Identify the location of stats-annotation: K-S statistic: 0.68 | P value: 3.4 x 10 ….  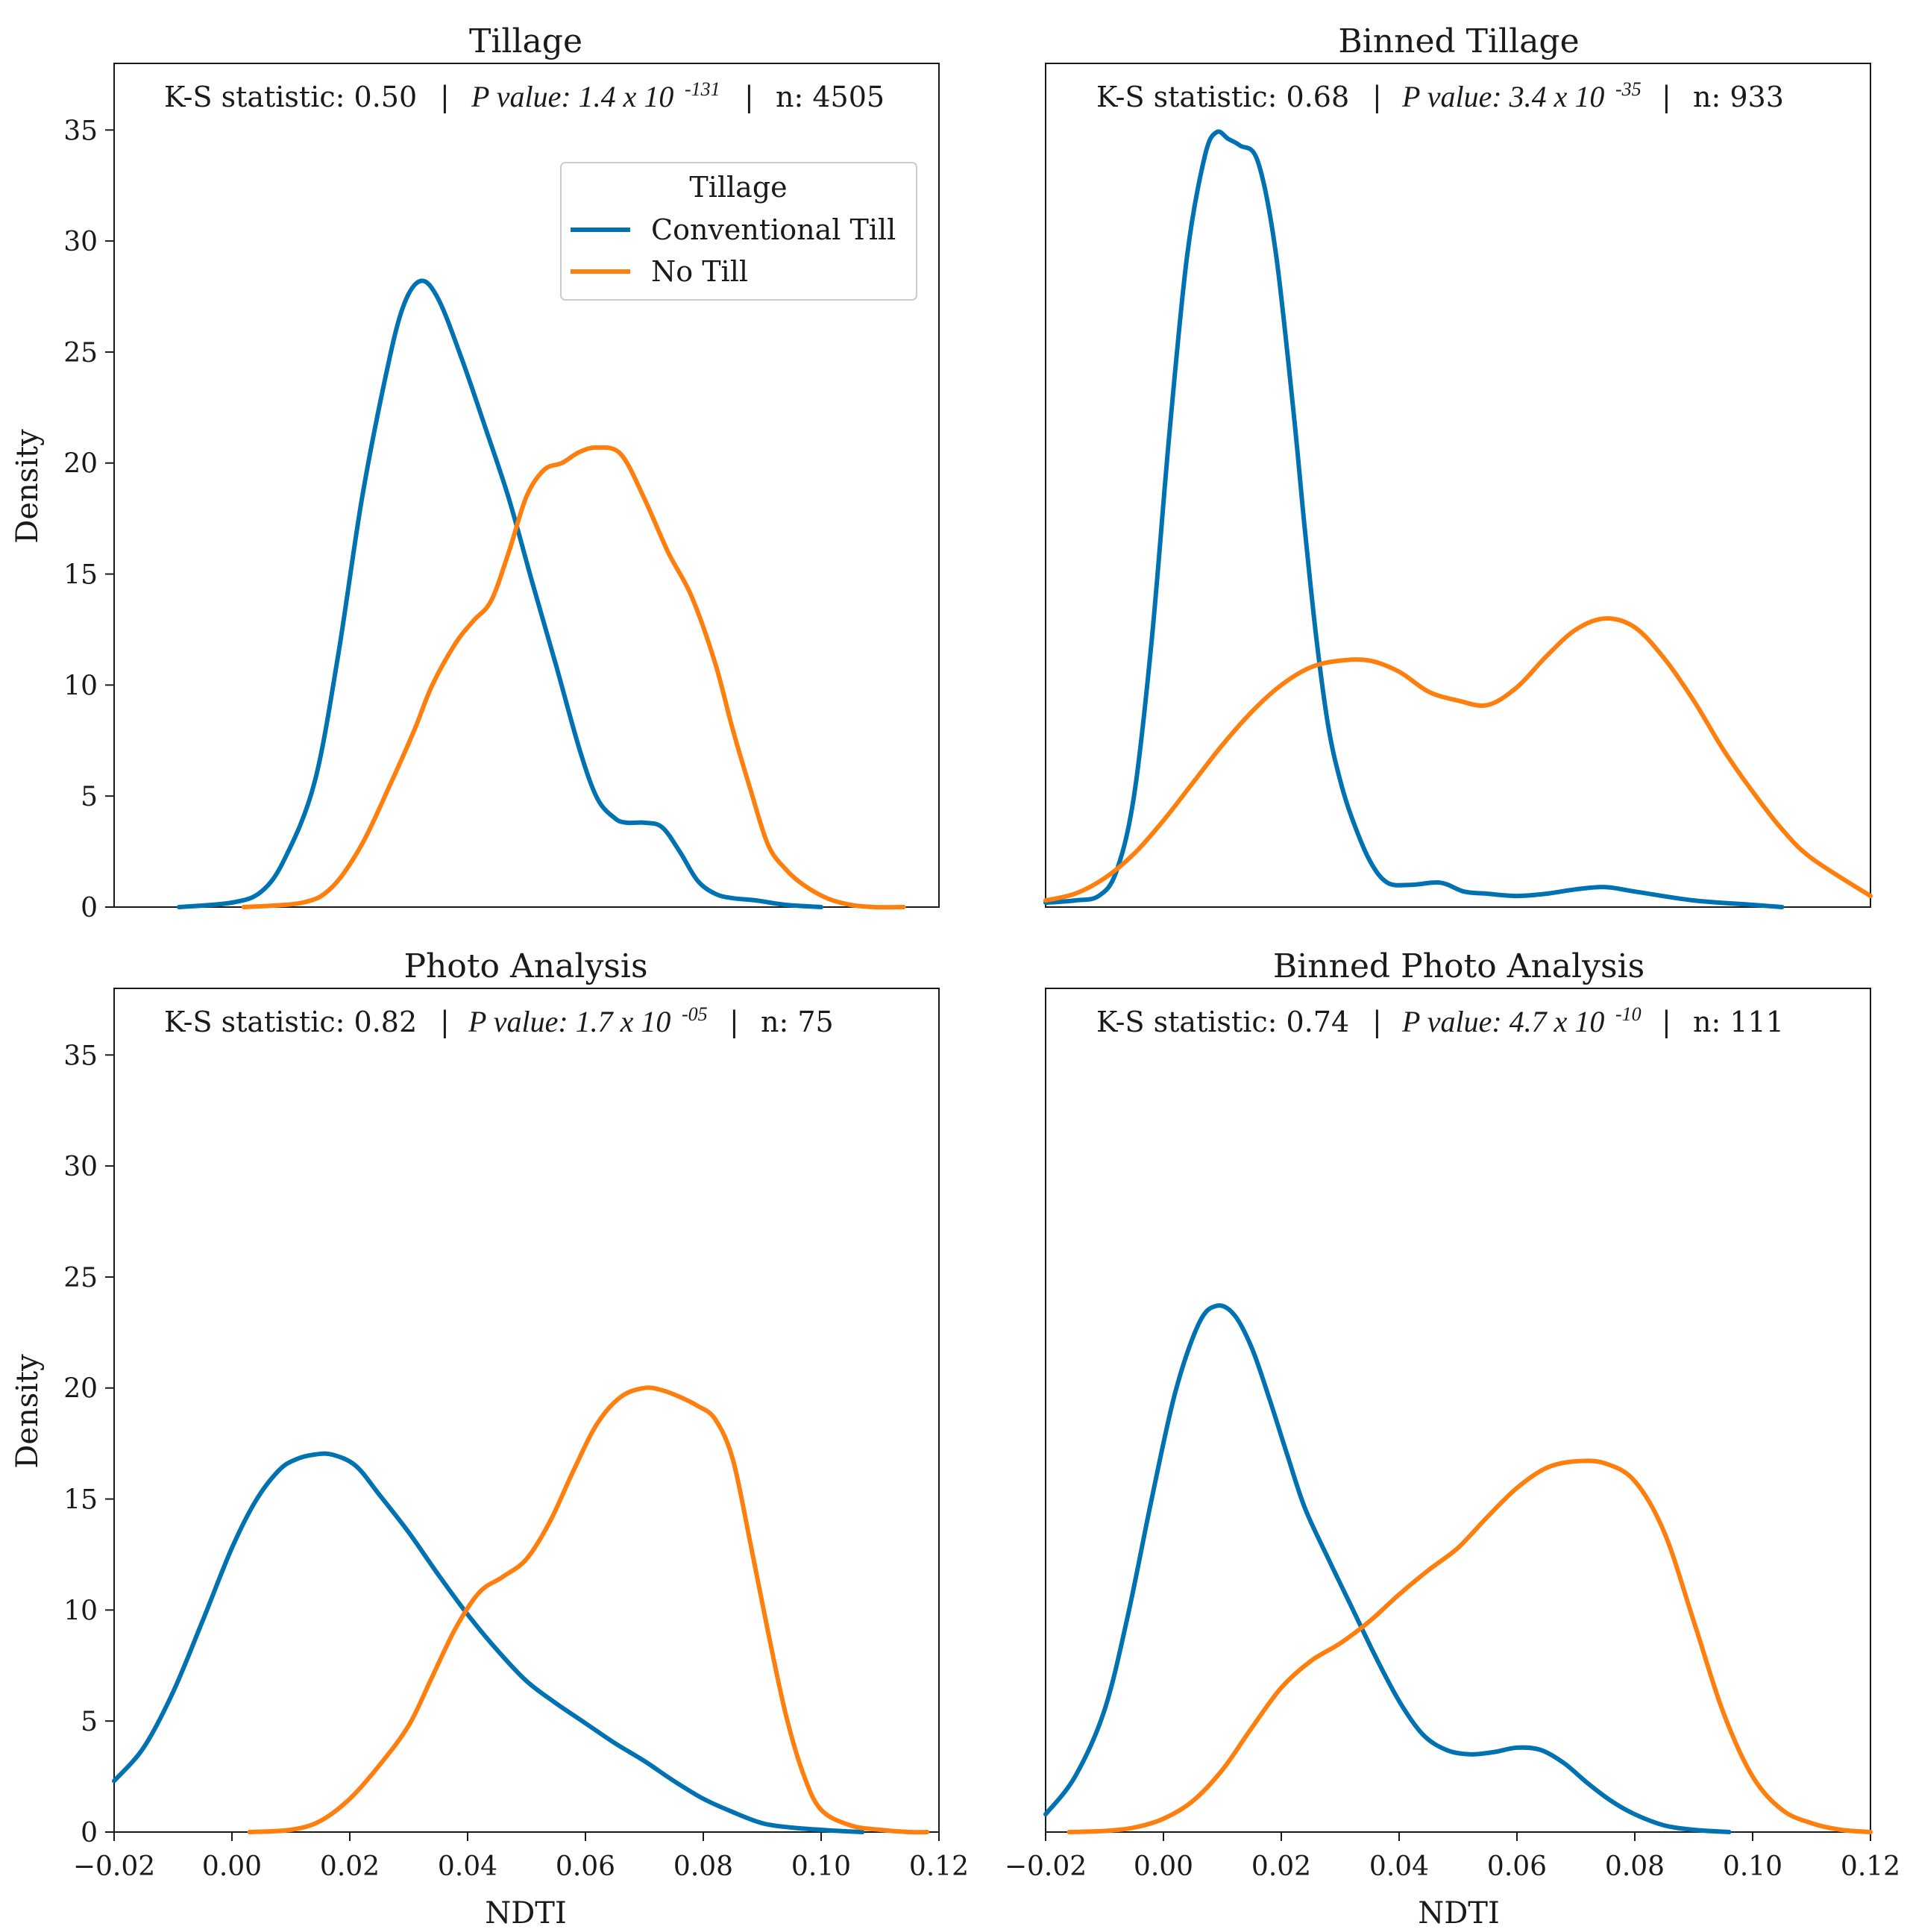
(1440, 95).